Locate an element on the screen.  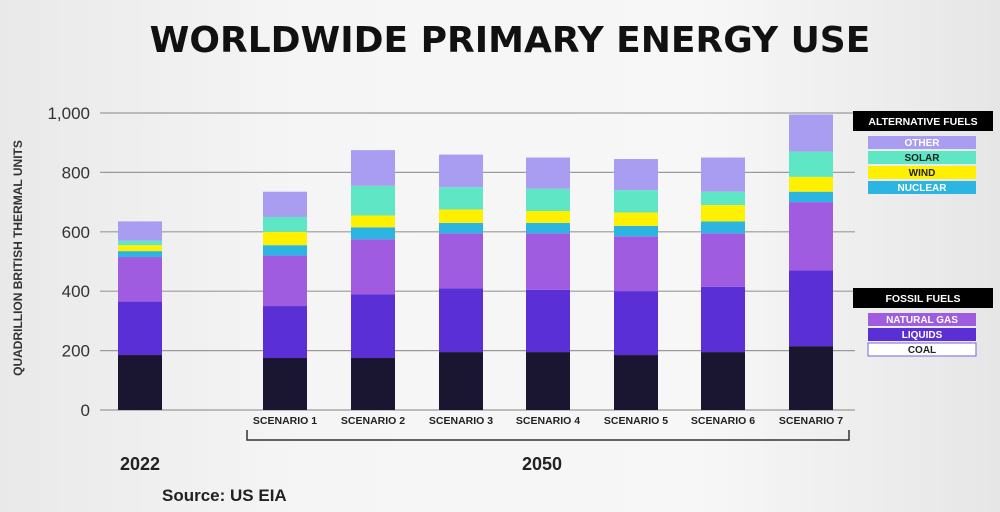
year-label-2022: 2022 is located at coordinates (140, 464).